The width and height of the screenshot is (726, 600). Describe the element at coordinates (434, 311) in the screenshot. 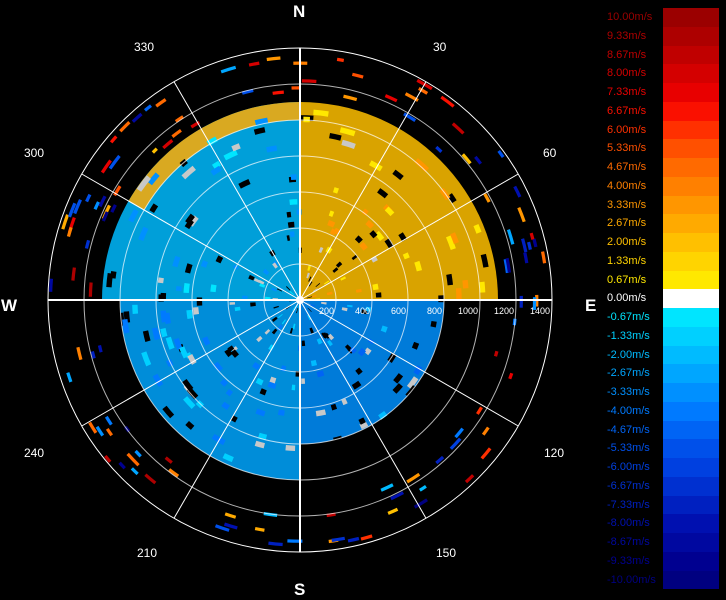

I see `range-tick-label-800: 800` at that location.